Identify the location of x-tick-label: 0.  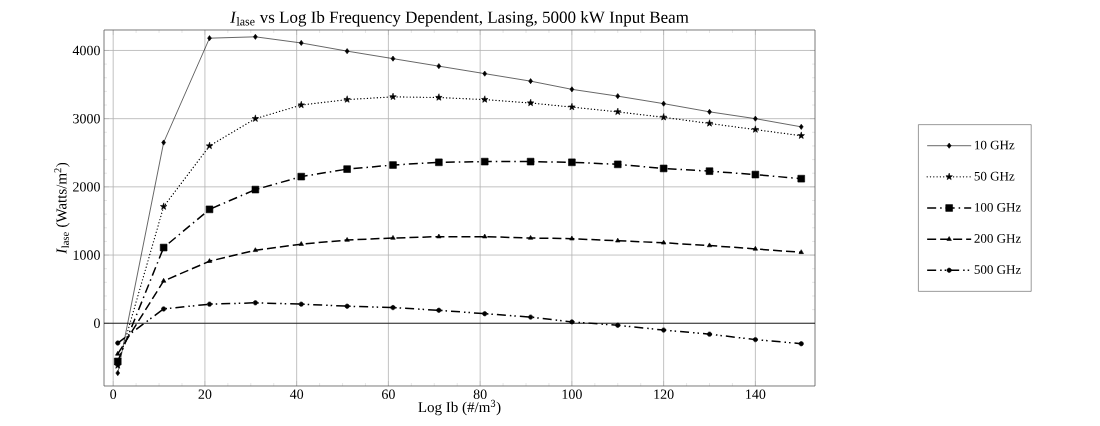
(113, 394).